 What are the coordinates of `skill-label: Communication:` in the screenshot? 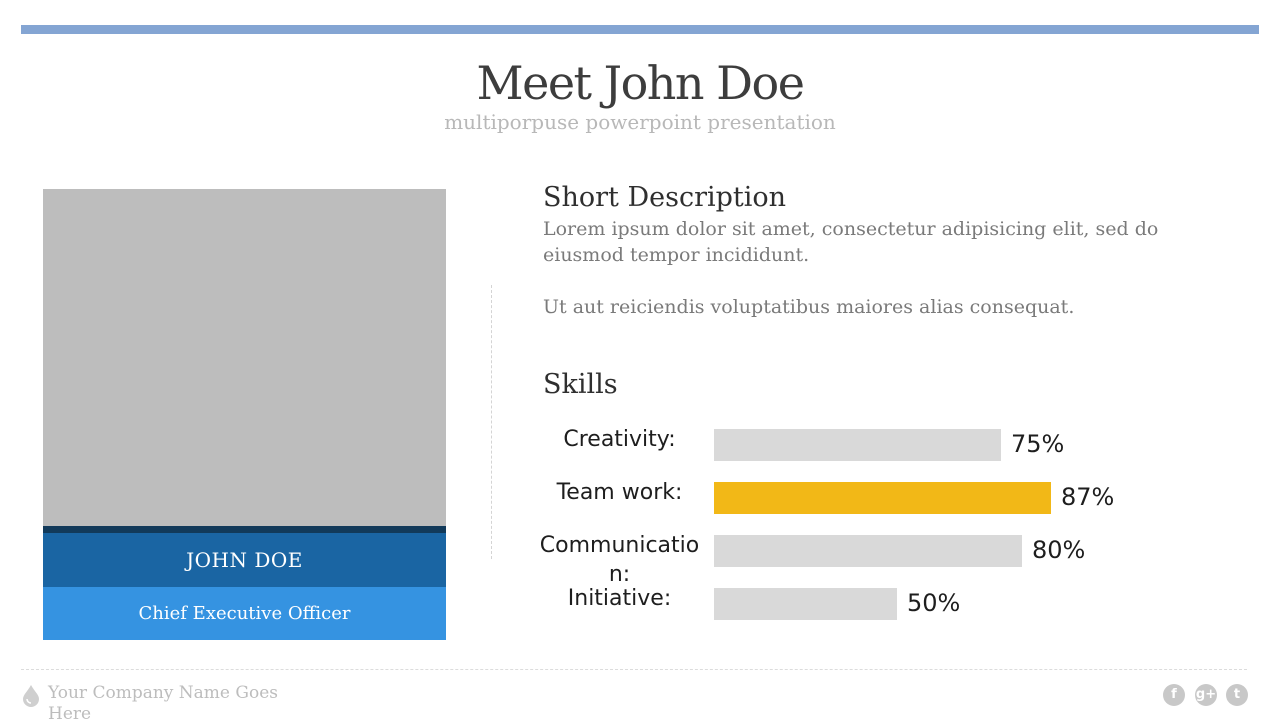 It's located at (619, 560).